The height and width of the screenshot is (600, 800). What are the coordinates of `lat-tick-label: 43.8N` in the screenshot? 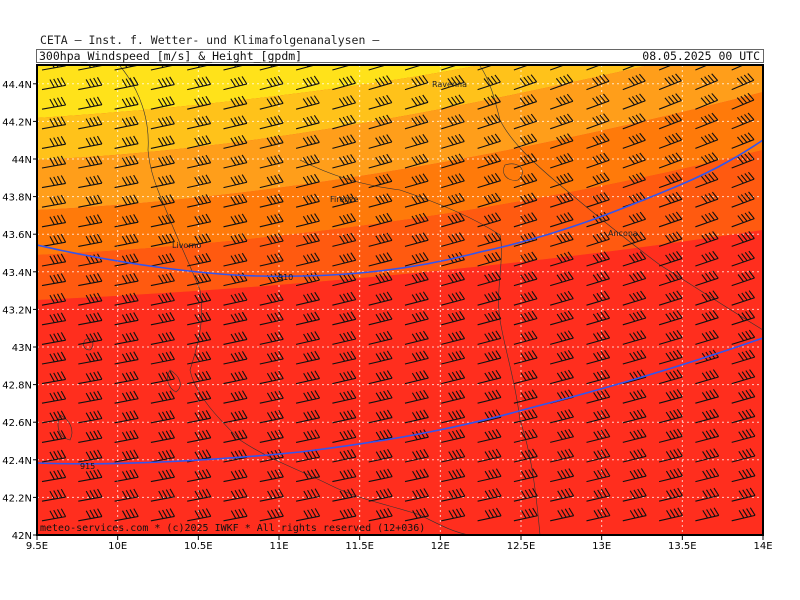 It's located at (17, 198).